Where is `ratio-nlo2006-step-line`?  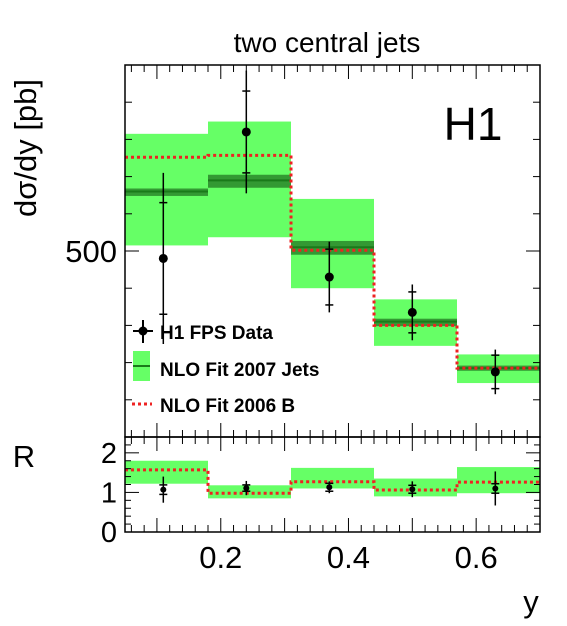 ratio-nlo2006-step-line is located at coordinates (332, 481).